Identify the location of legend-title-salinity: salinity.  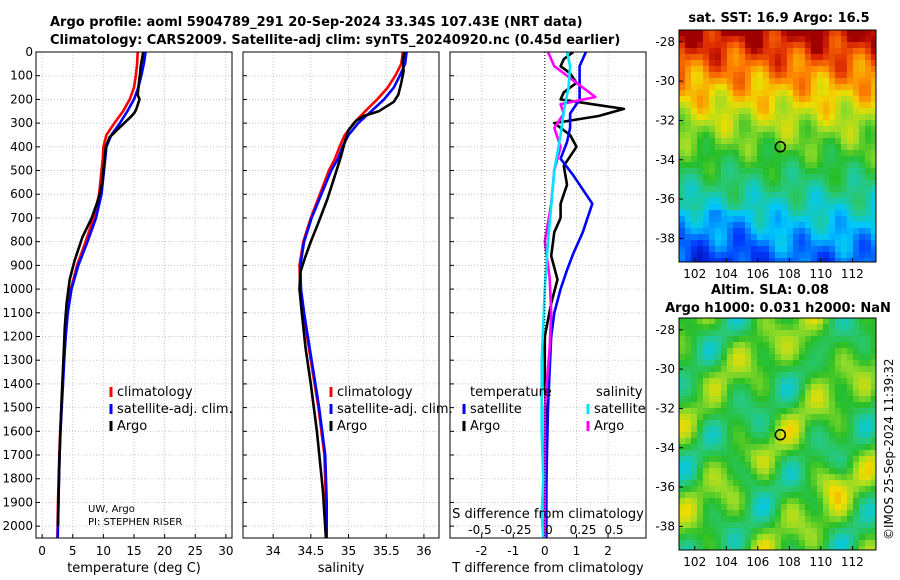
(619, 392).